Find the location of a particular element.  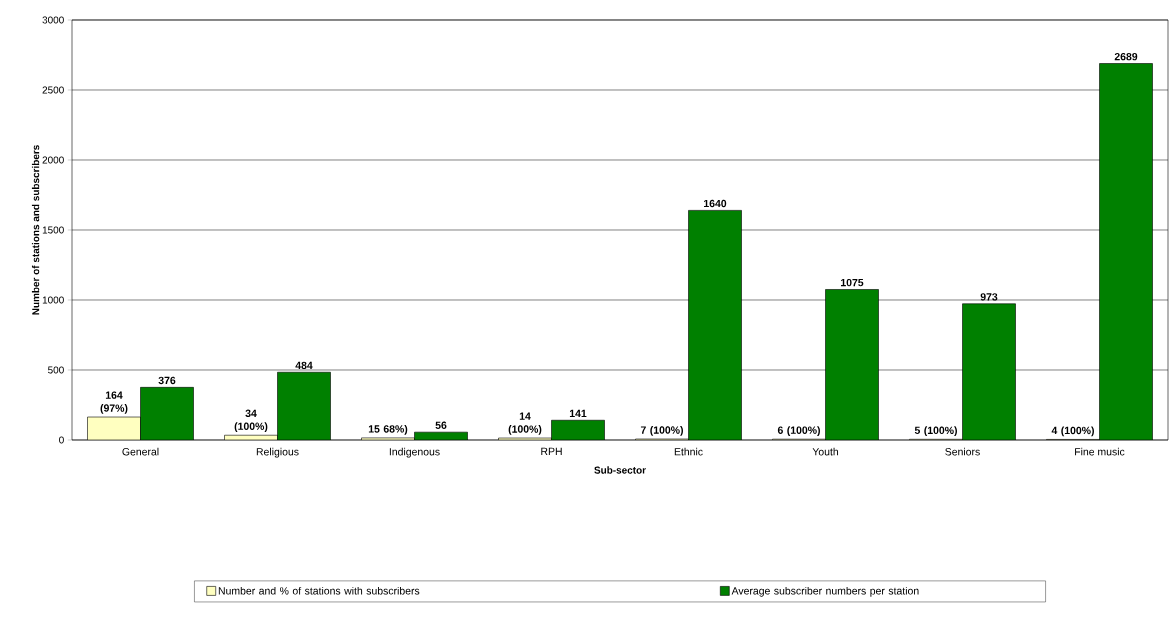

x-tick-label: Ethnic is located at coordinates (688, 451).